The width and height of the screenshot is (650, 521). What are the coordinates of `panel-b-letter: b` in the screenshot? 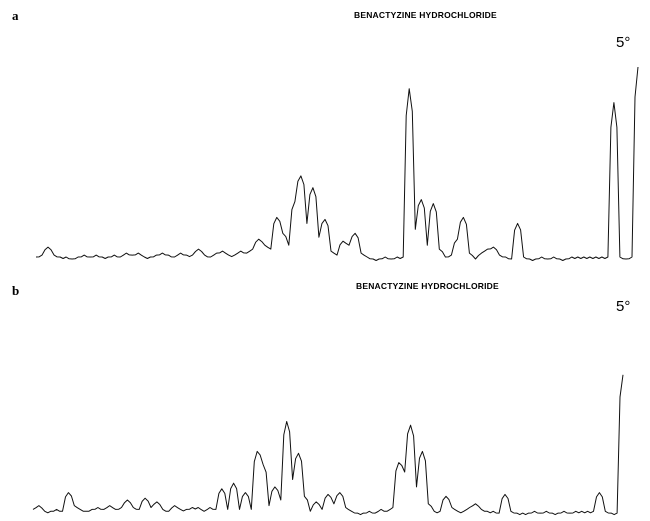 It's located at (16, 290).